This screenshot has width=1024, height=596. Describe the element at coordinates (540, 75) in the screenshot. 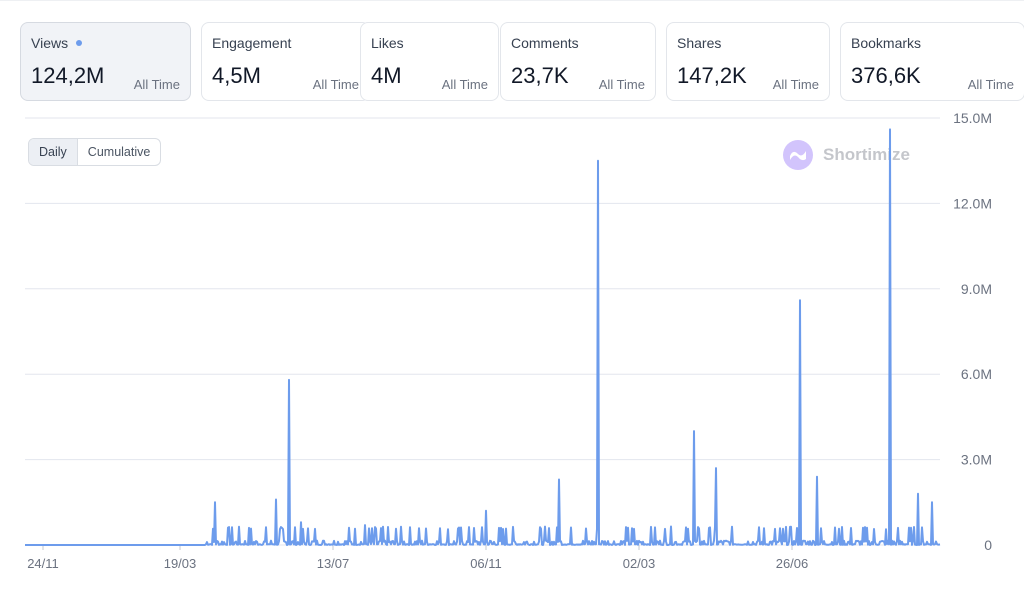

I see `metric-value: 23,7K` at that location.